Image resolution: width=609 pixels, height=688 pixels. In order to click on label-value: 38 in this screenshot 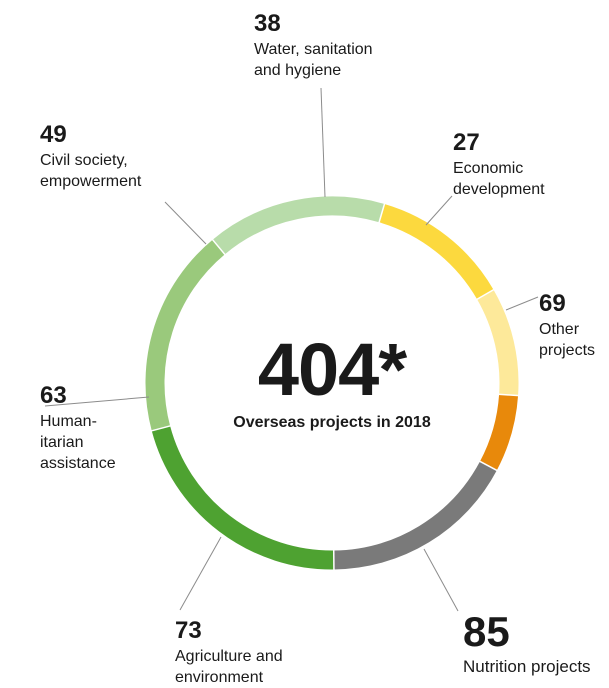, I will do `click(329, 24)`.